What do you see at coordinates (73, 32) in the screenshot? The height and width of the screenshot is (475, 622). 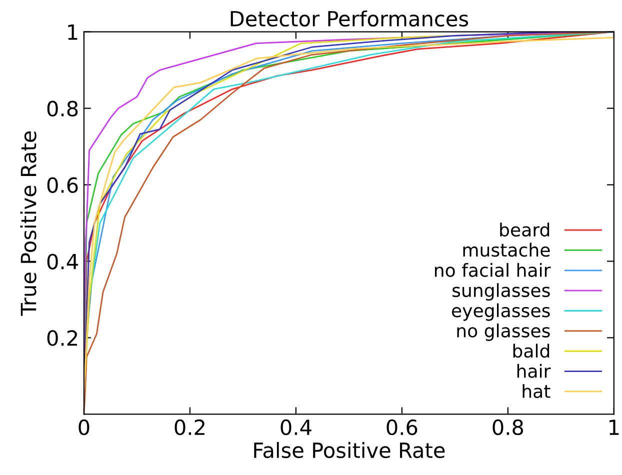 I see `y-tick-label: 1` at bounding box center [73, 32].